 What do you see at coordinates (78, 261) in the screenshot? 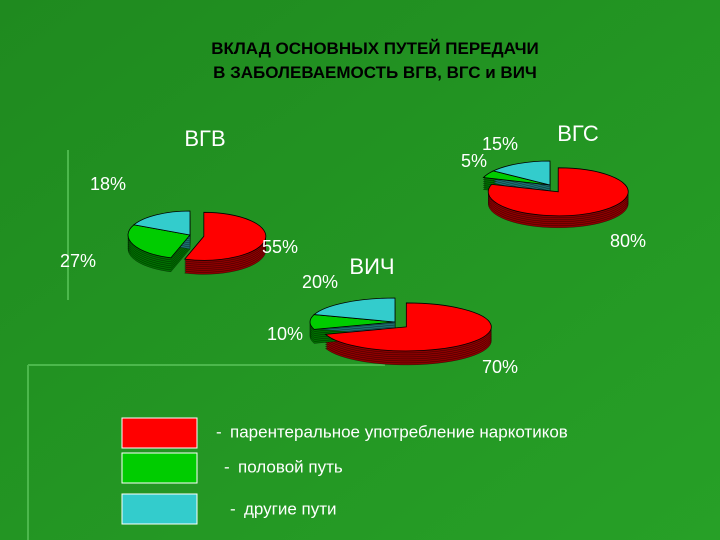
I see `data-label: 27%` at bounding box center [78, 261].